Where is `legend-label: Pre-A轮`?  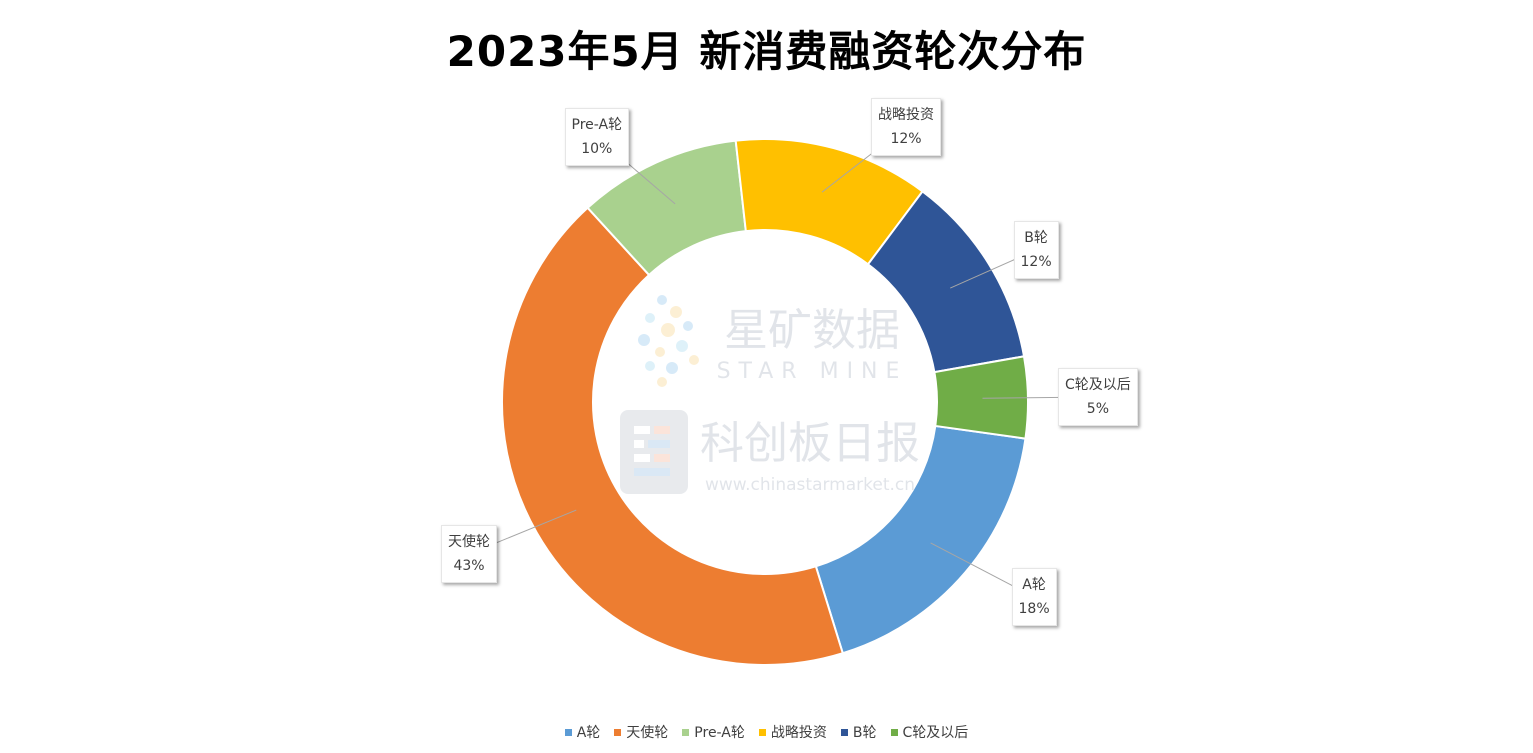 legend-label: Pre-A轮 is located at coordinates (719, 733).